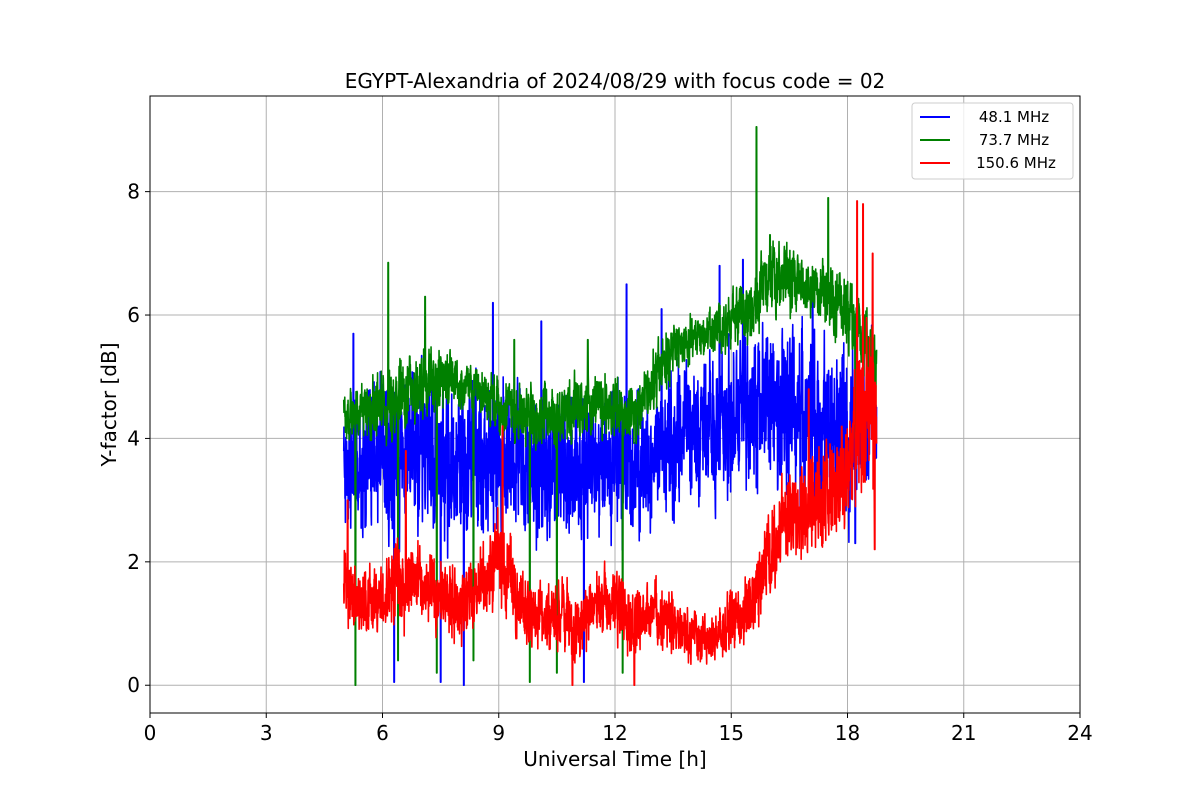 Image resolution: width=1200 pixels, height=800 pixels. What do you see at coordinates (1014, 117) in the screenshot?
I see `legend-label-48mhz: 48.1 MHz` at bounding box center [1014, 117].